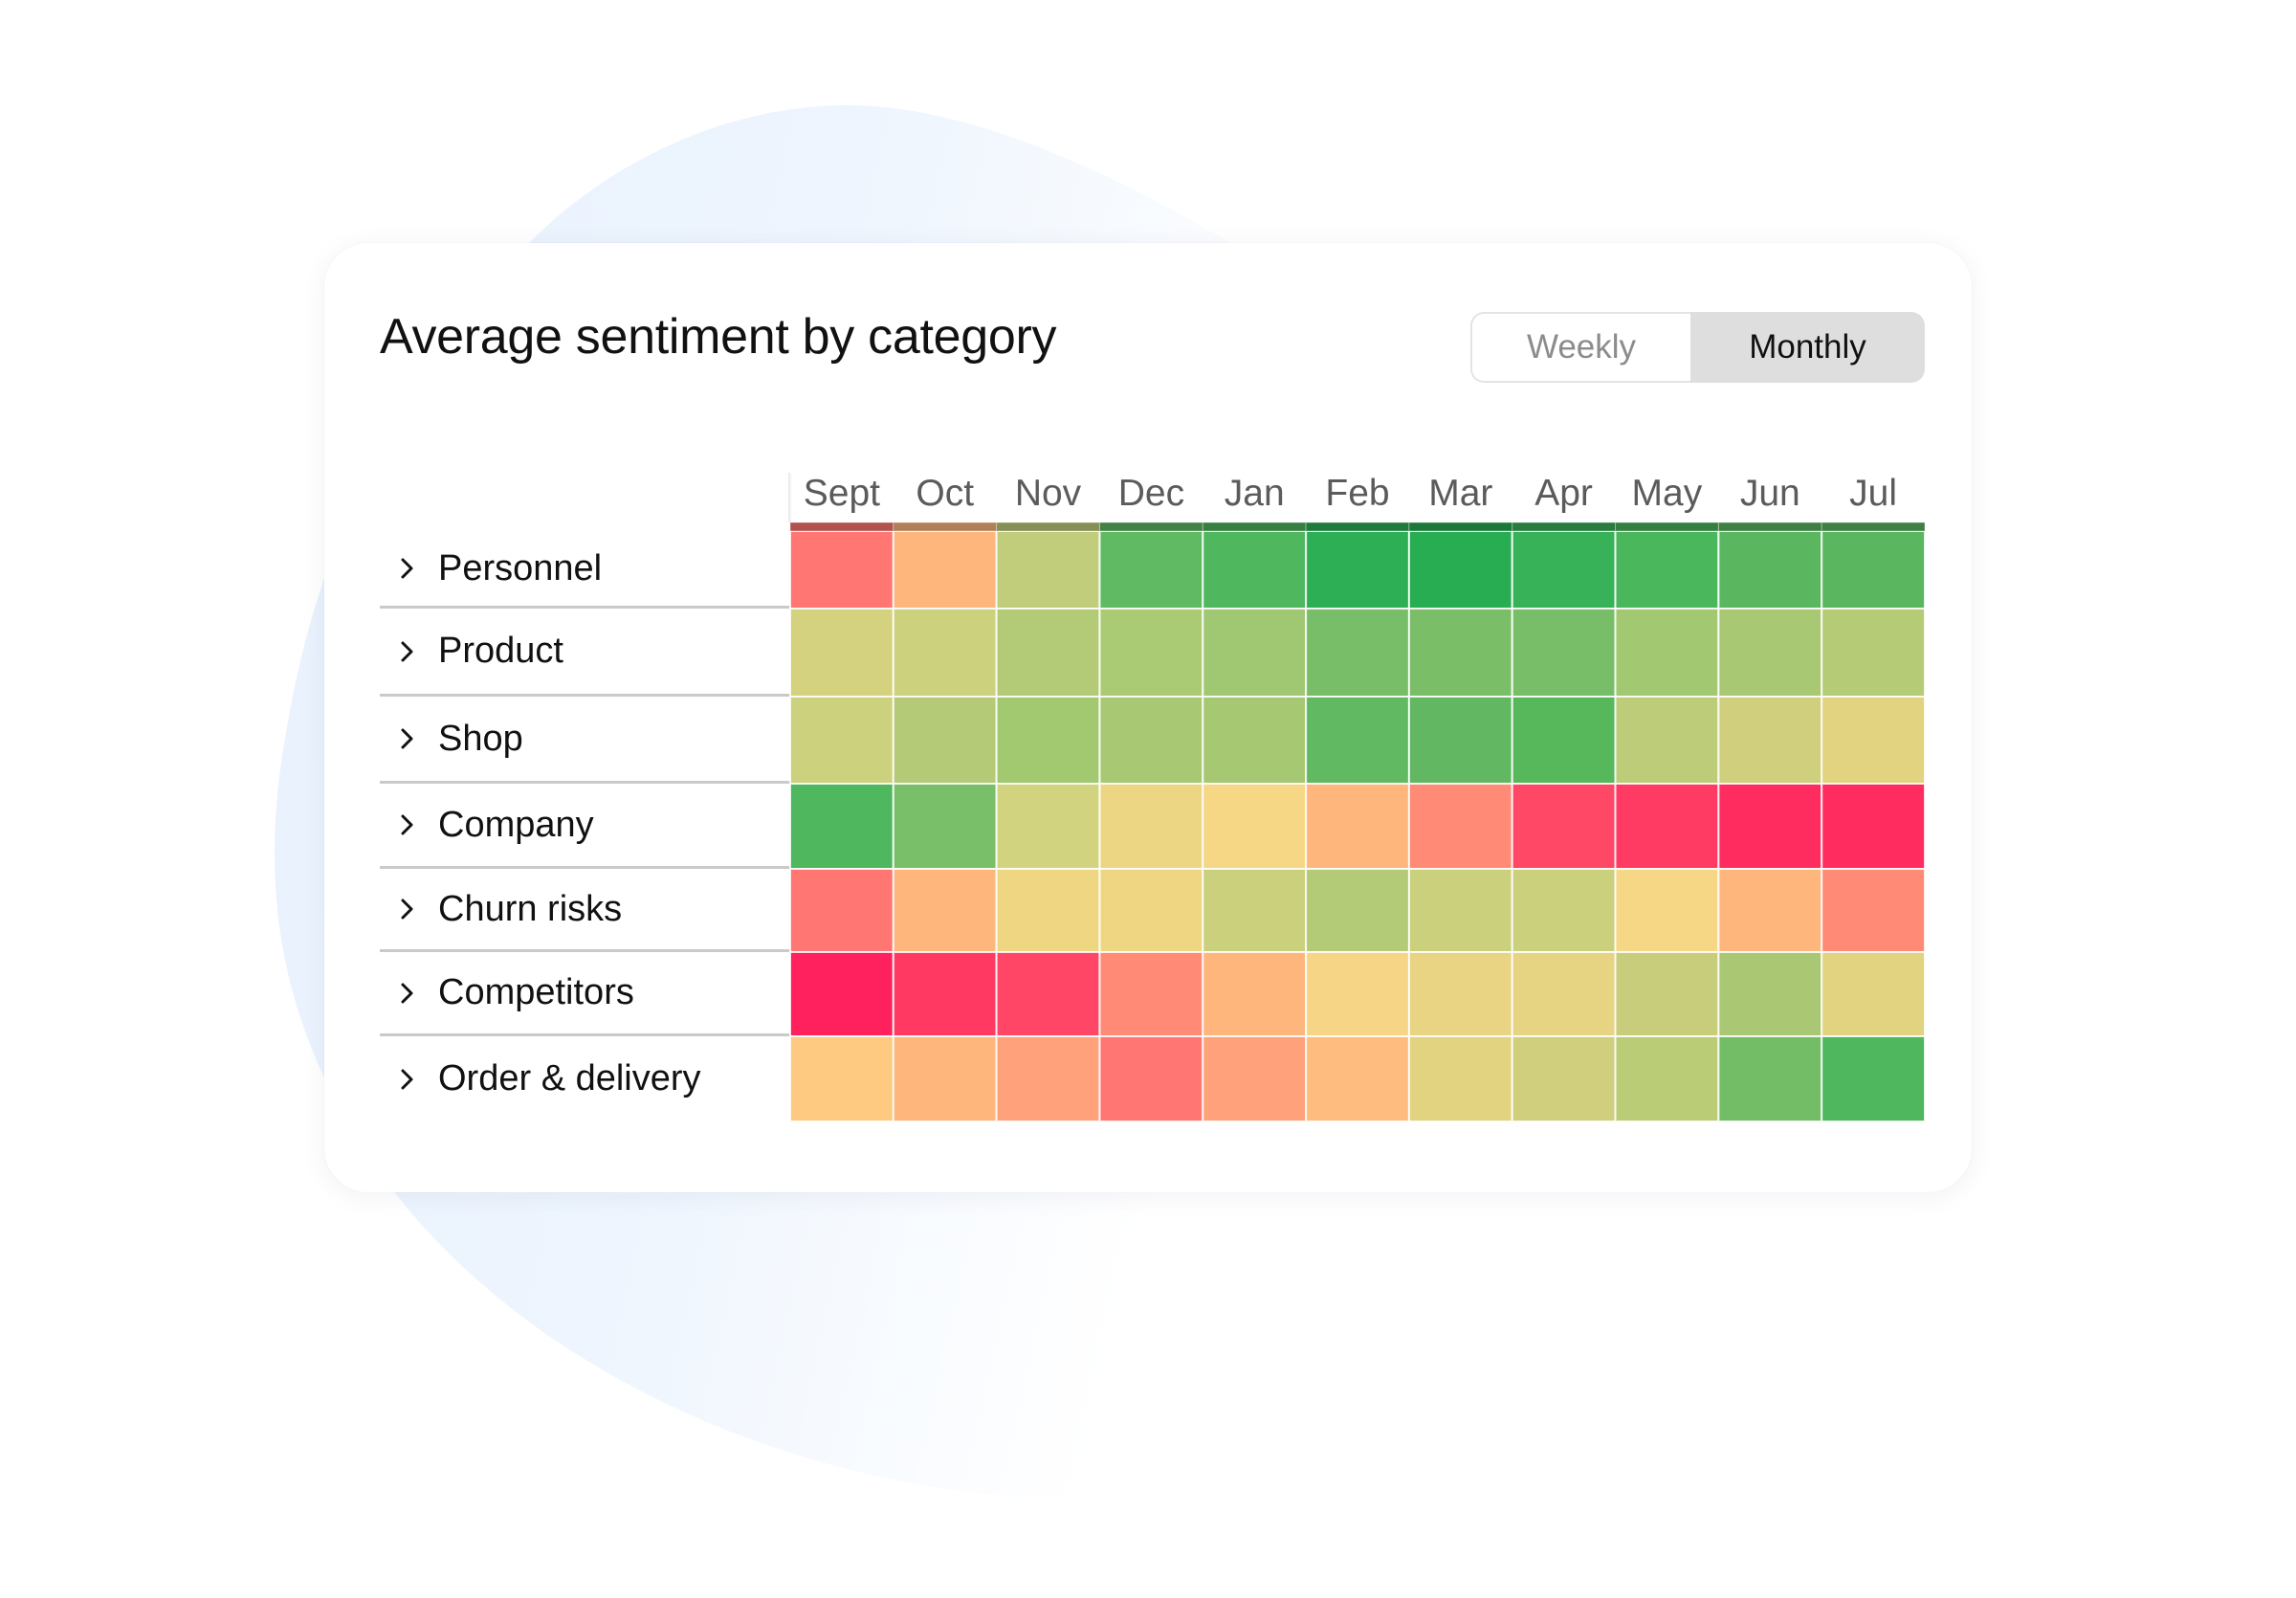  I want to click on month-label: Nov, so click(1048, 493).